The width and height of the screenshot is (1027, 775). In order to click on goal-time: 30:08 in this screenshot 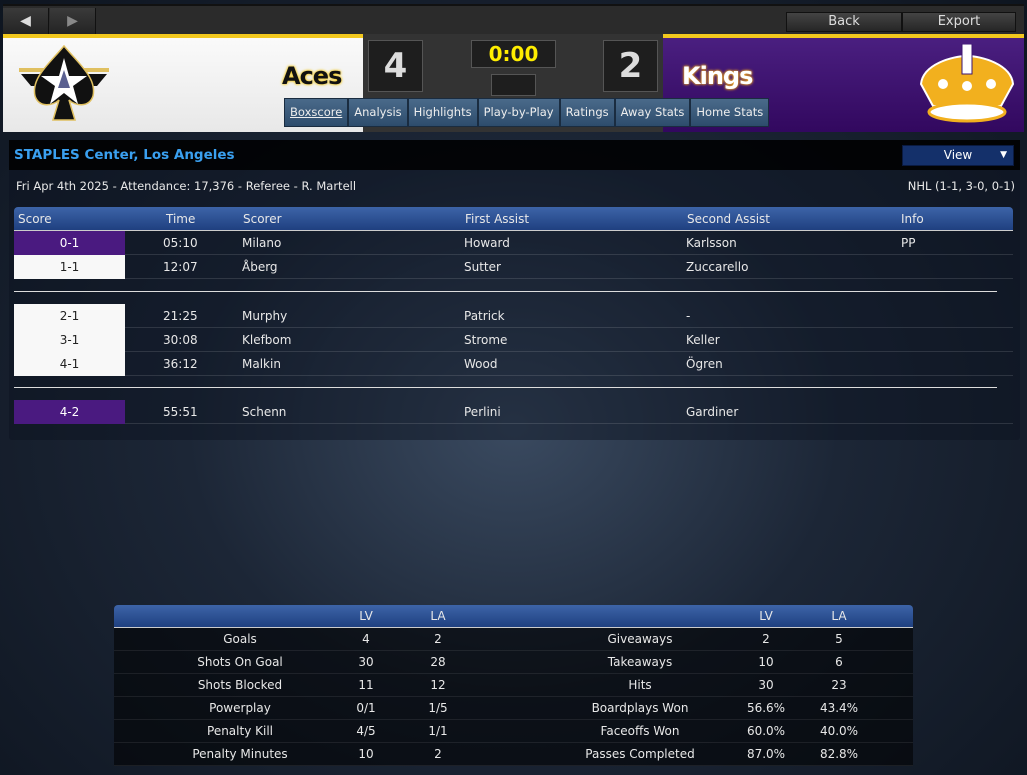, I will do `click(180, 340)`.